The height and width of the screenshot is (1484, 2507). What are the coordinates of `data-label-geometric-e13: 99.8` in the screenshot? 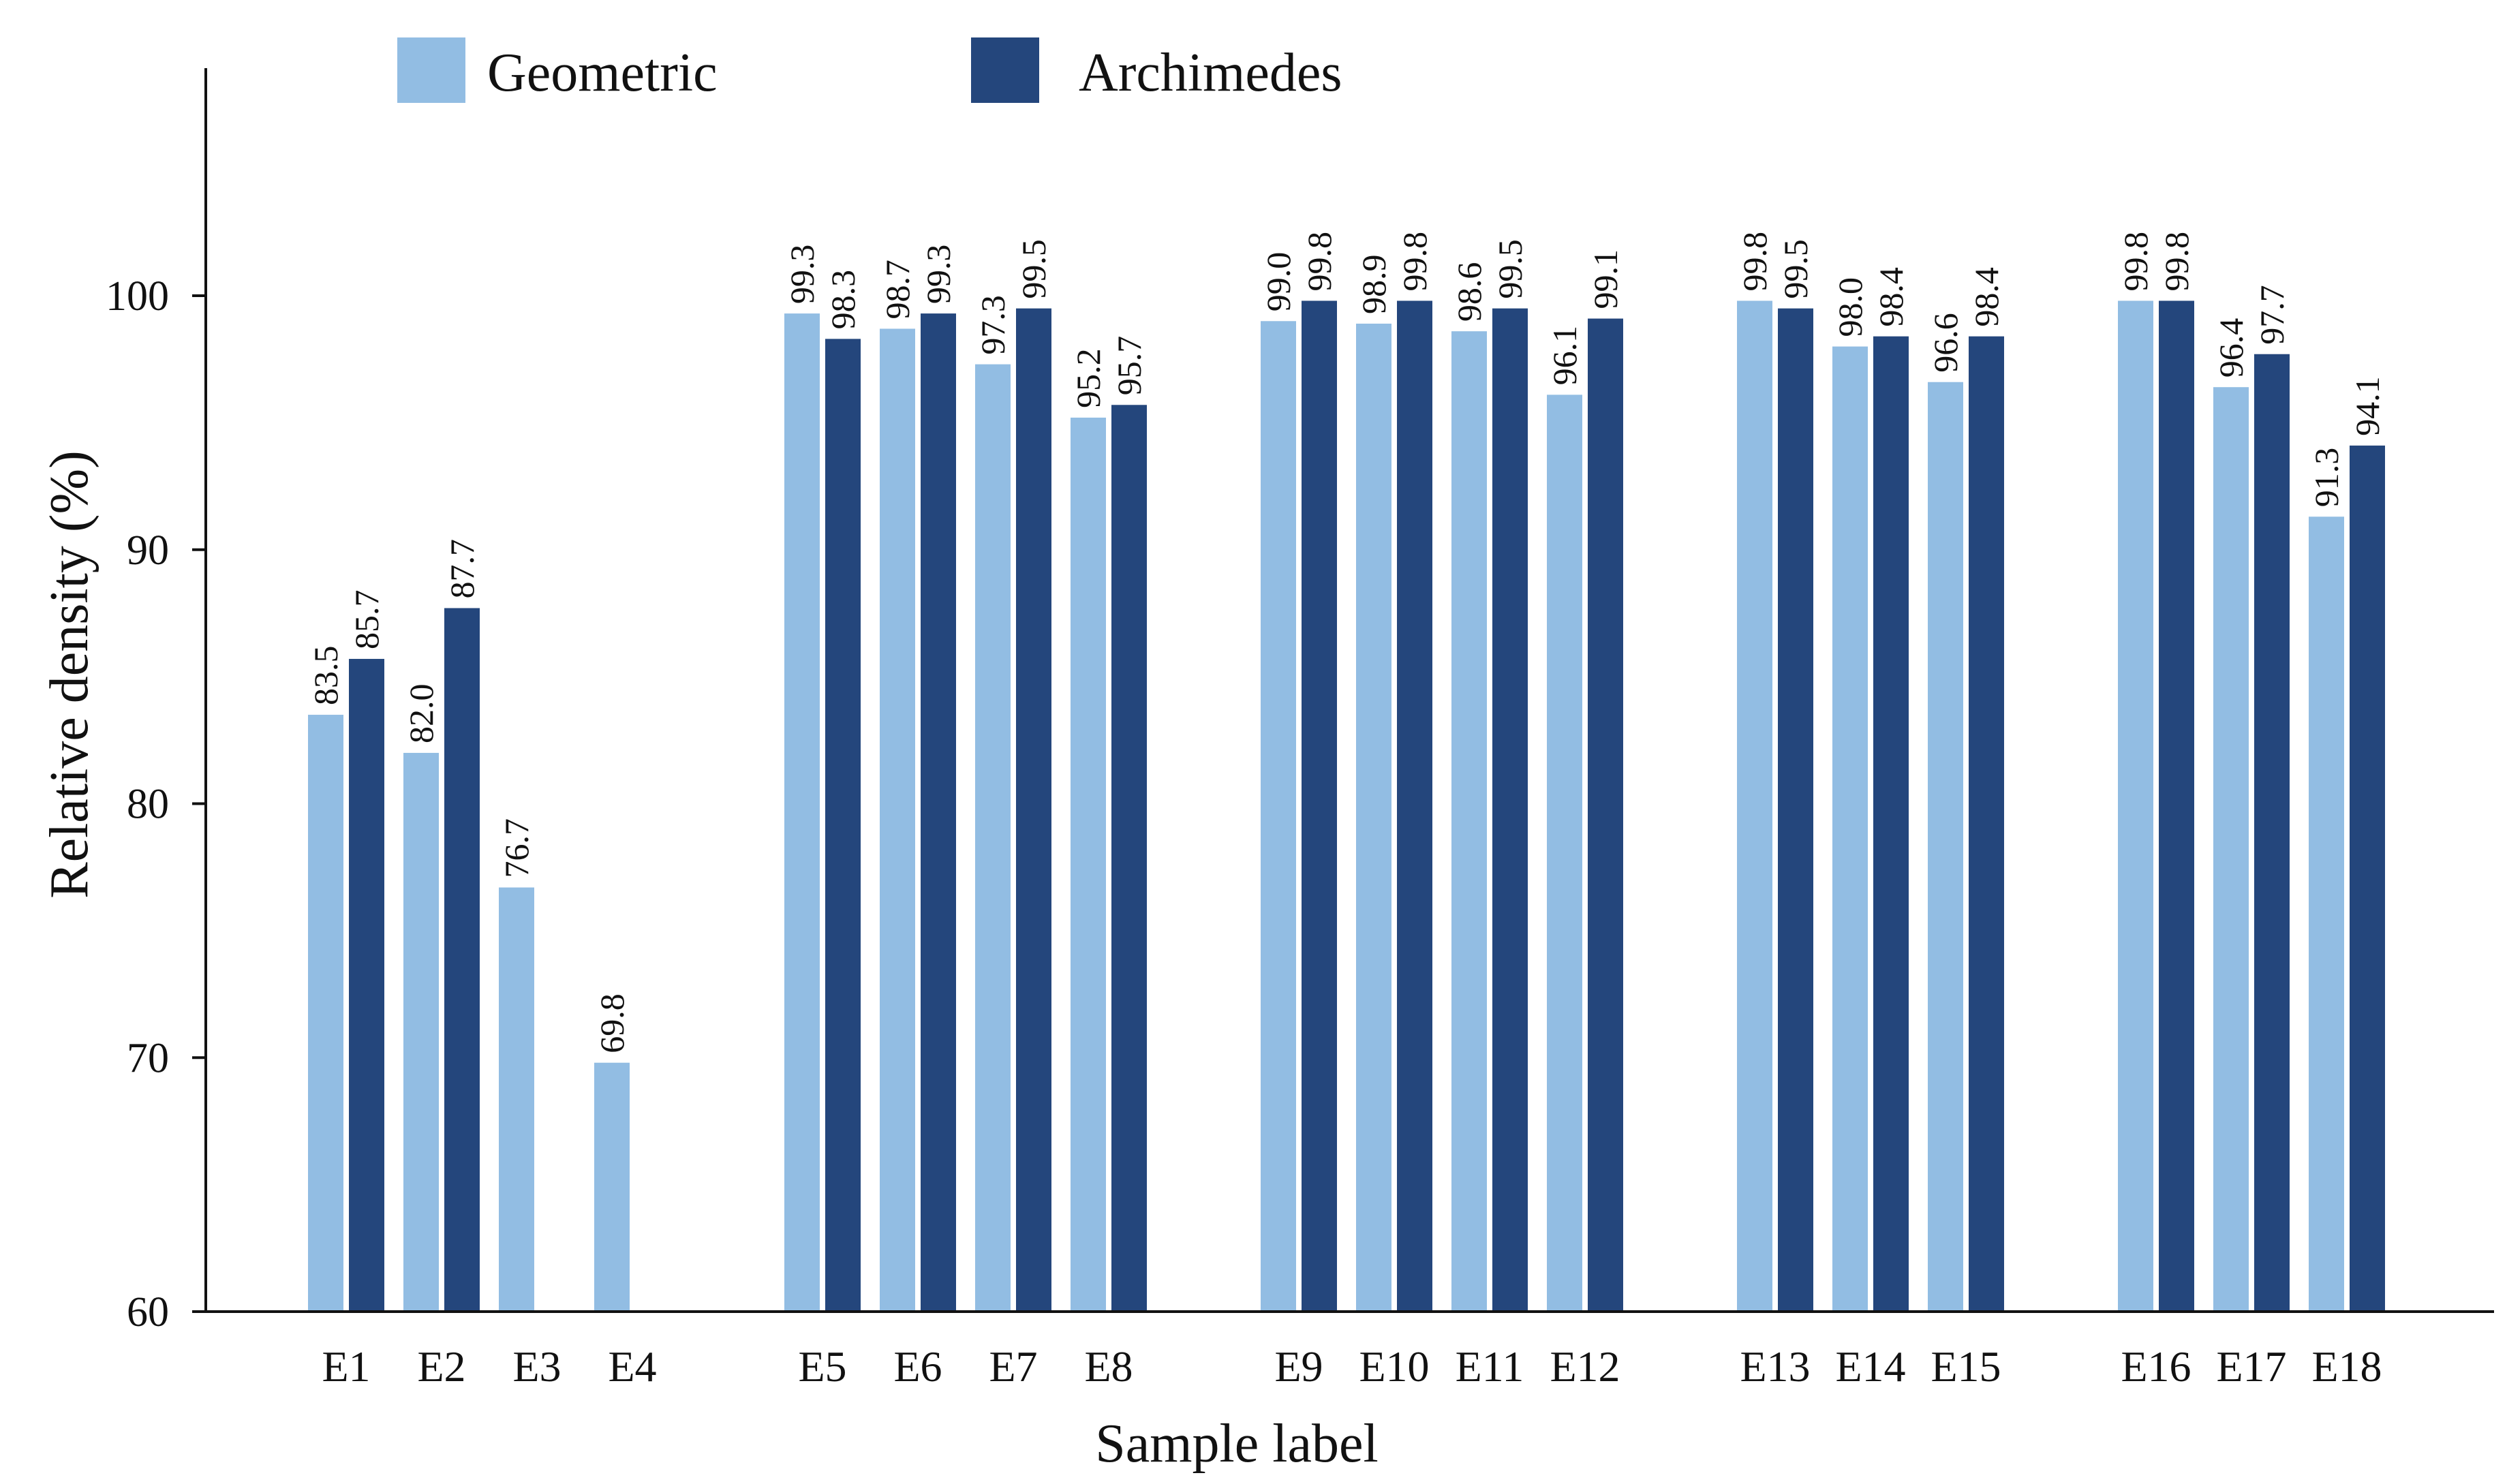 It's located at (1755, 262).